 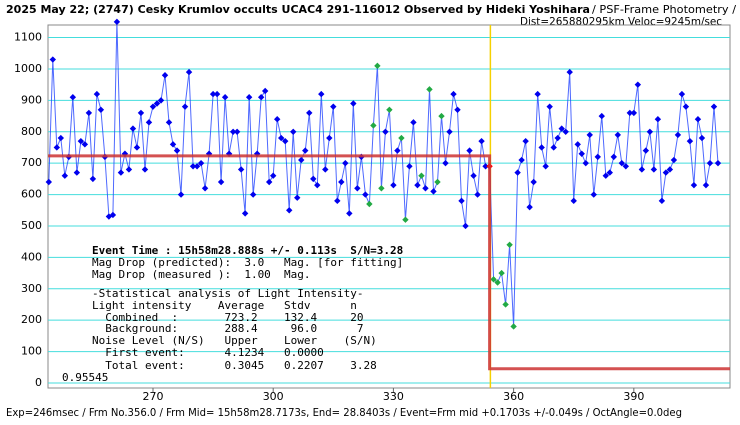 What do you see at coordinates (633, 396) in the screenshot?
I see `x-tick-label: 390` at bounding box center [633, 396].